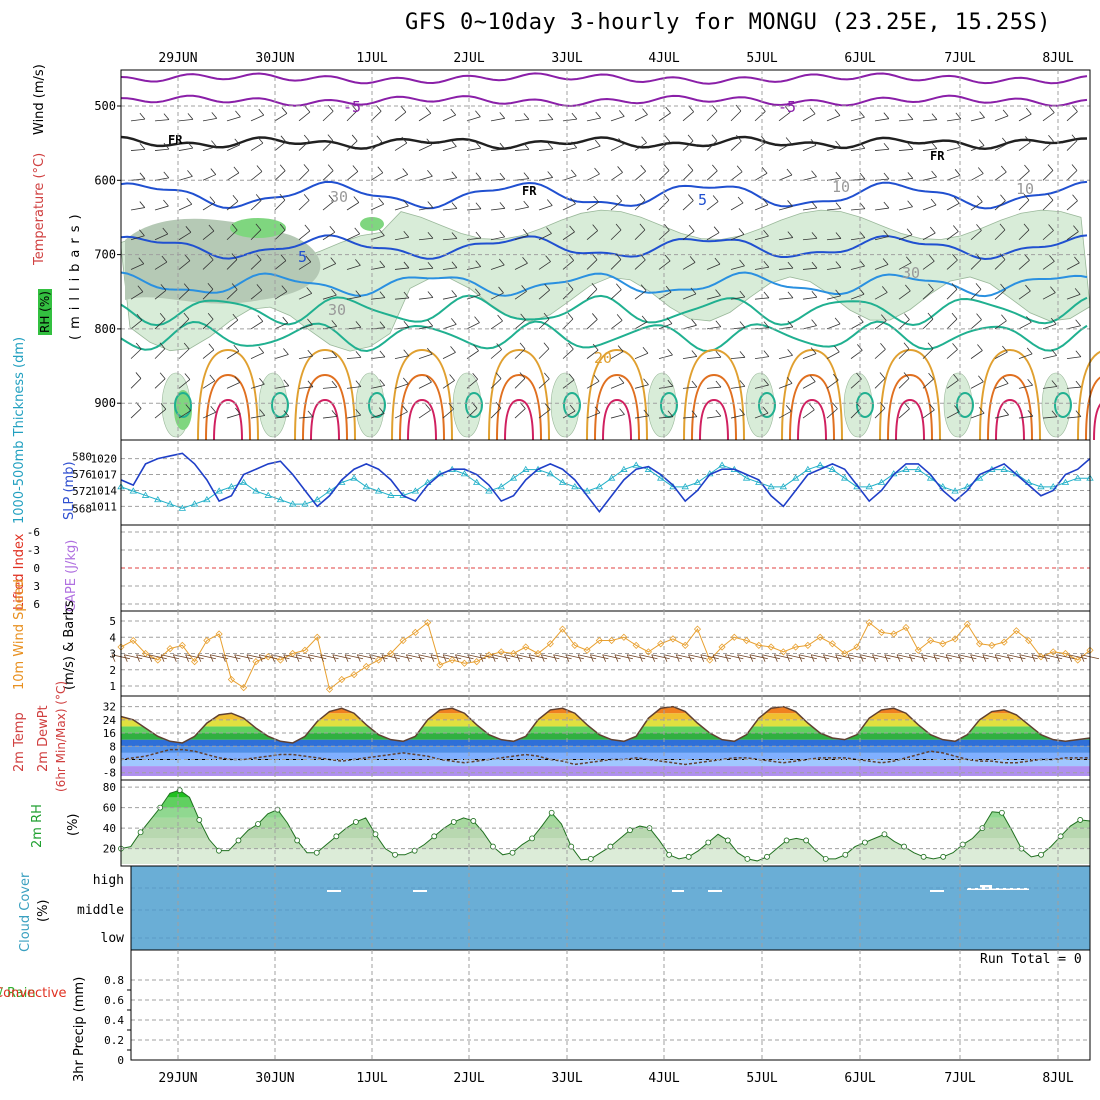 This screenshot has height=1100, width=1100. Describe the element at coordinates (33, 993) in the screenshot. I see `precip-conv-label: Convective` at that location.